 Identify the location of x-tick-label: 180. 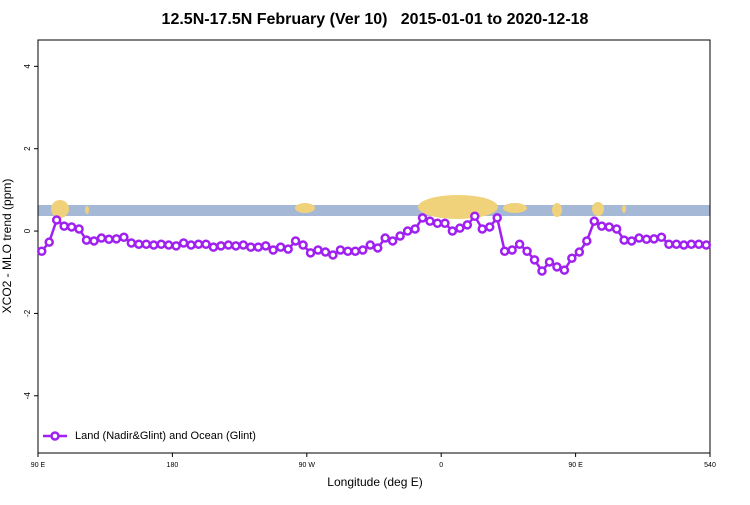
(173, 465).